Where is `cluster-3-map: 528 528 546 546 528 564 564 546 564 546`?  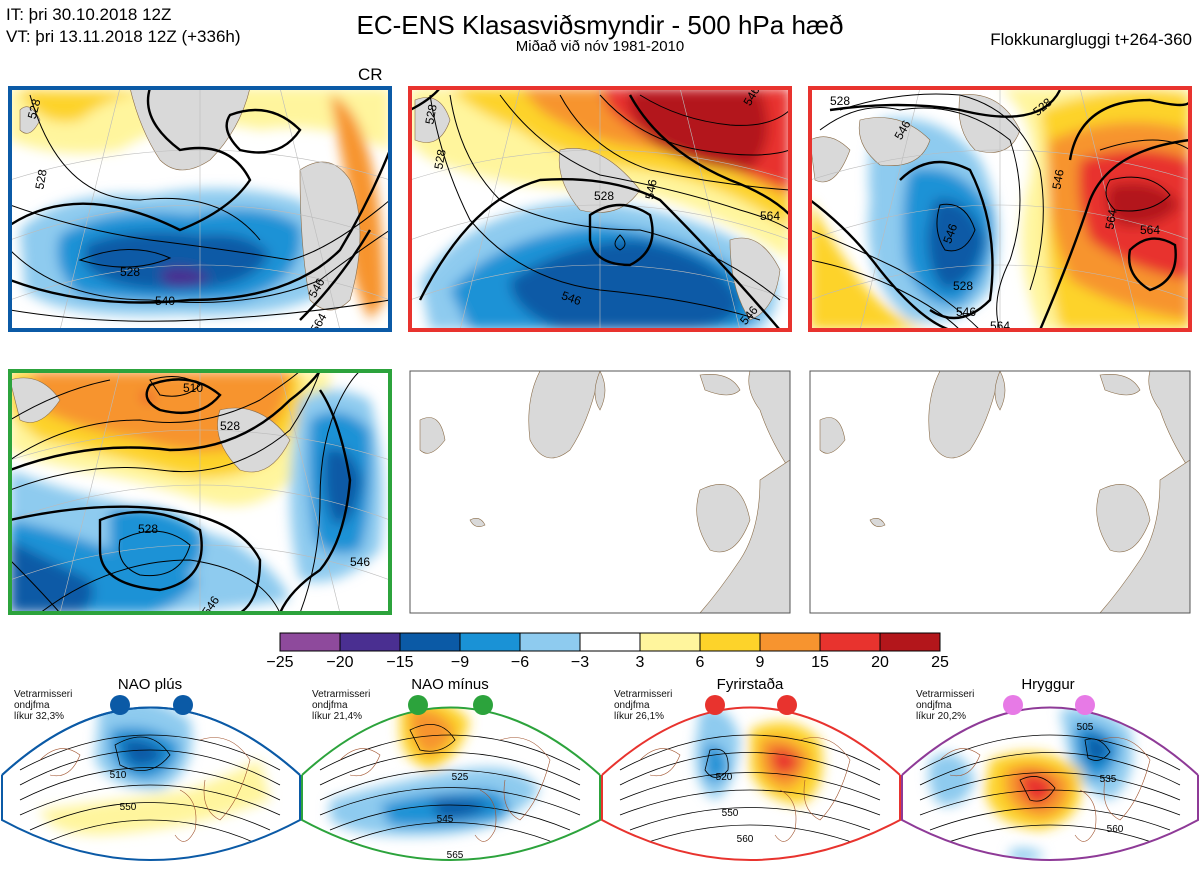 cluster-3-map: 528 528 546 546 528 564 564 546 564 546 is located at coordinates (1000, 209).